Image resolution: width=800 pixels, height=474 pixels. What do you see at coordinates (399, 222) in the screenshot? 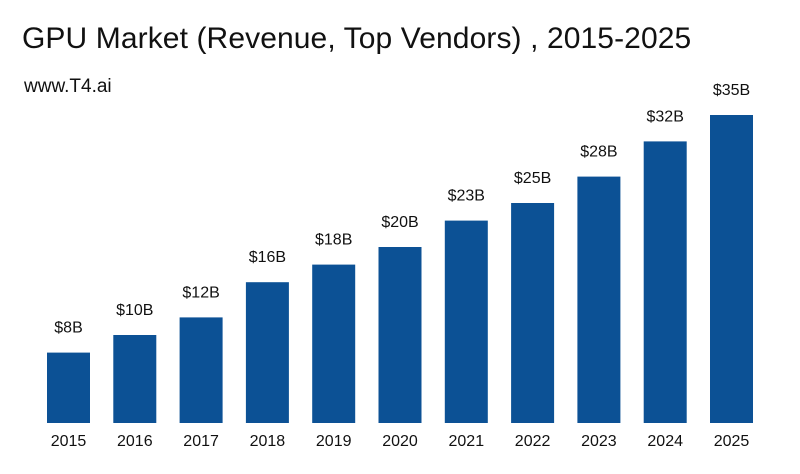
I see `data-label-2020: $20B` at bounding box center [399, 222].